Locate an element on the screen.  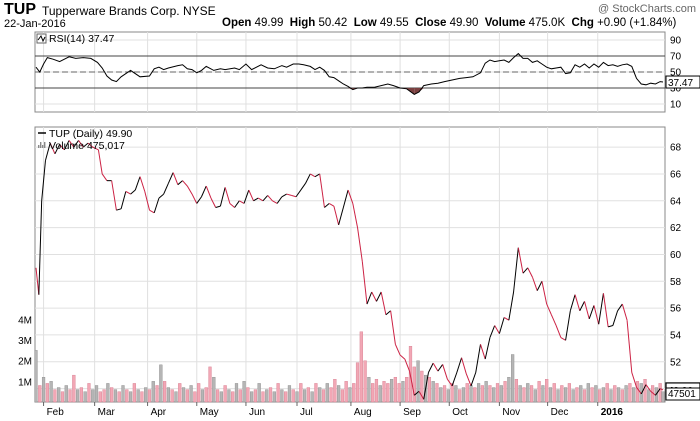
price-tick-label: 52 is located at coordinates (676, 362).